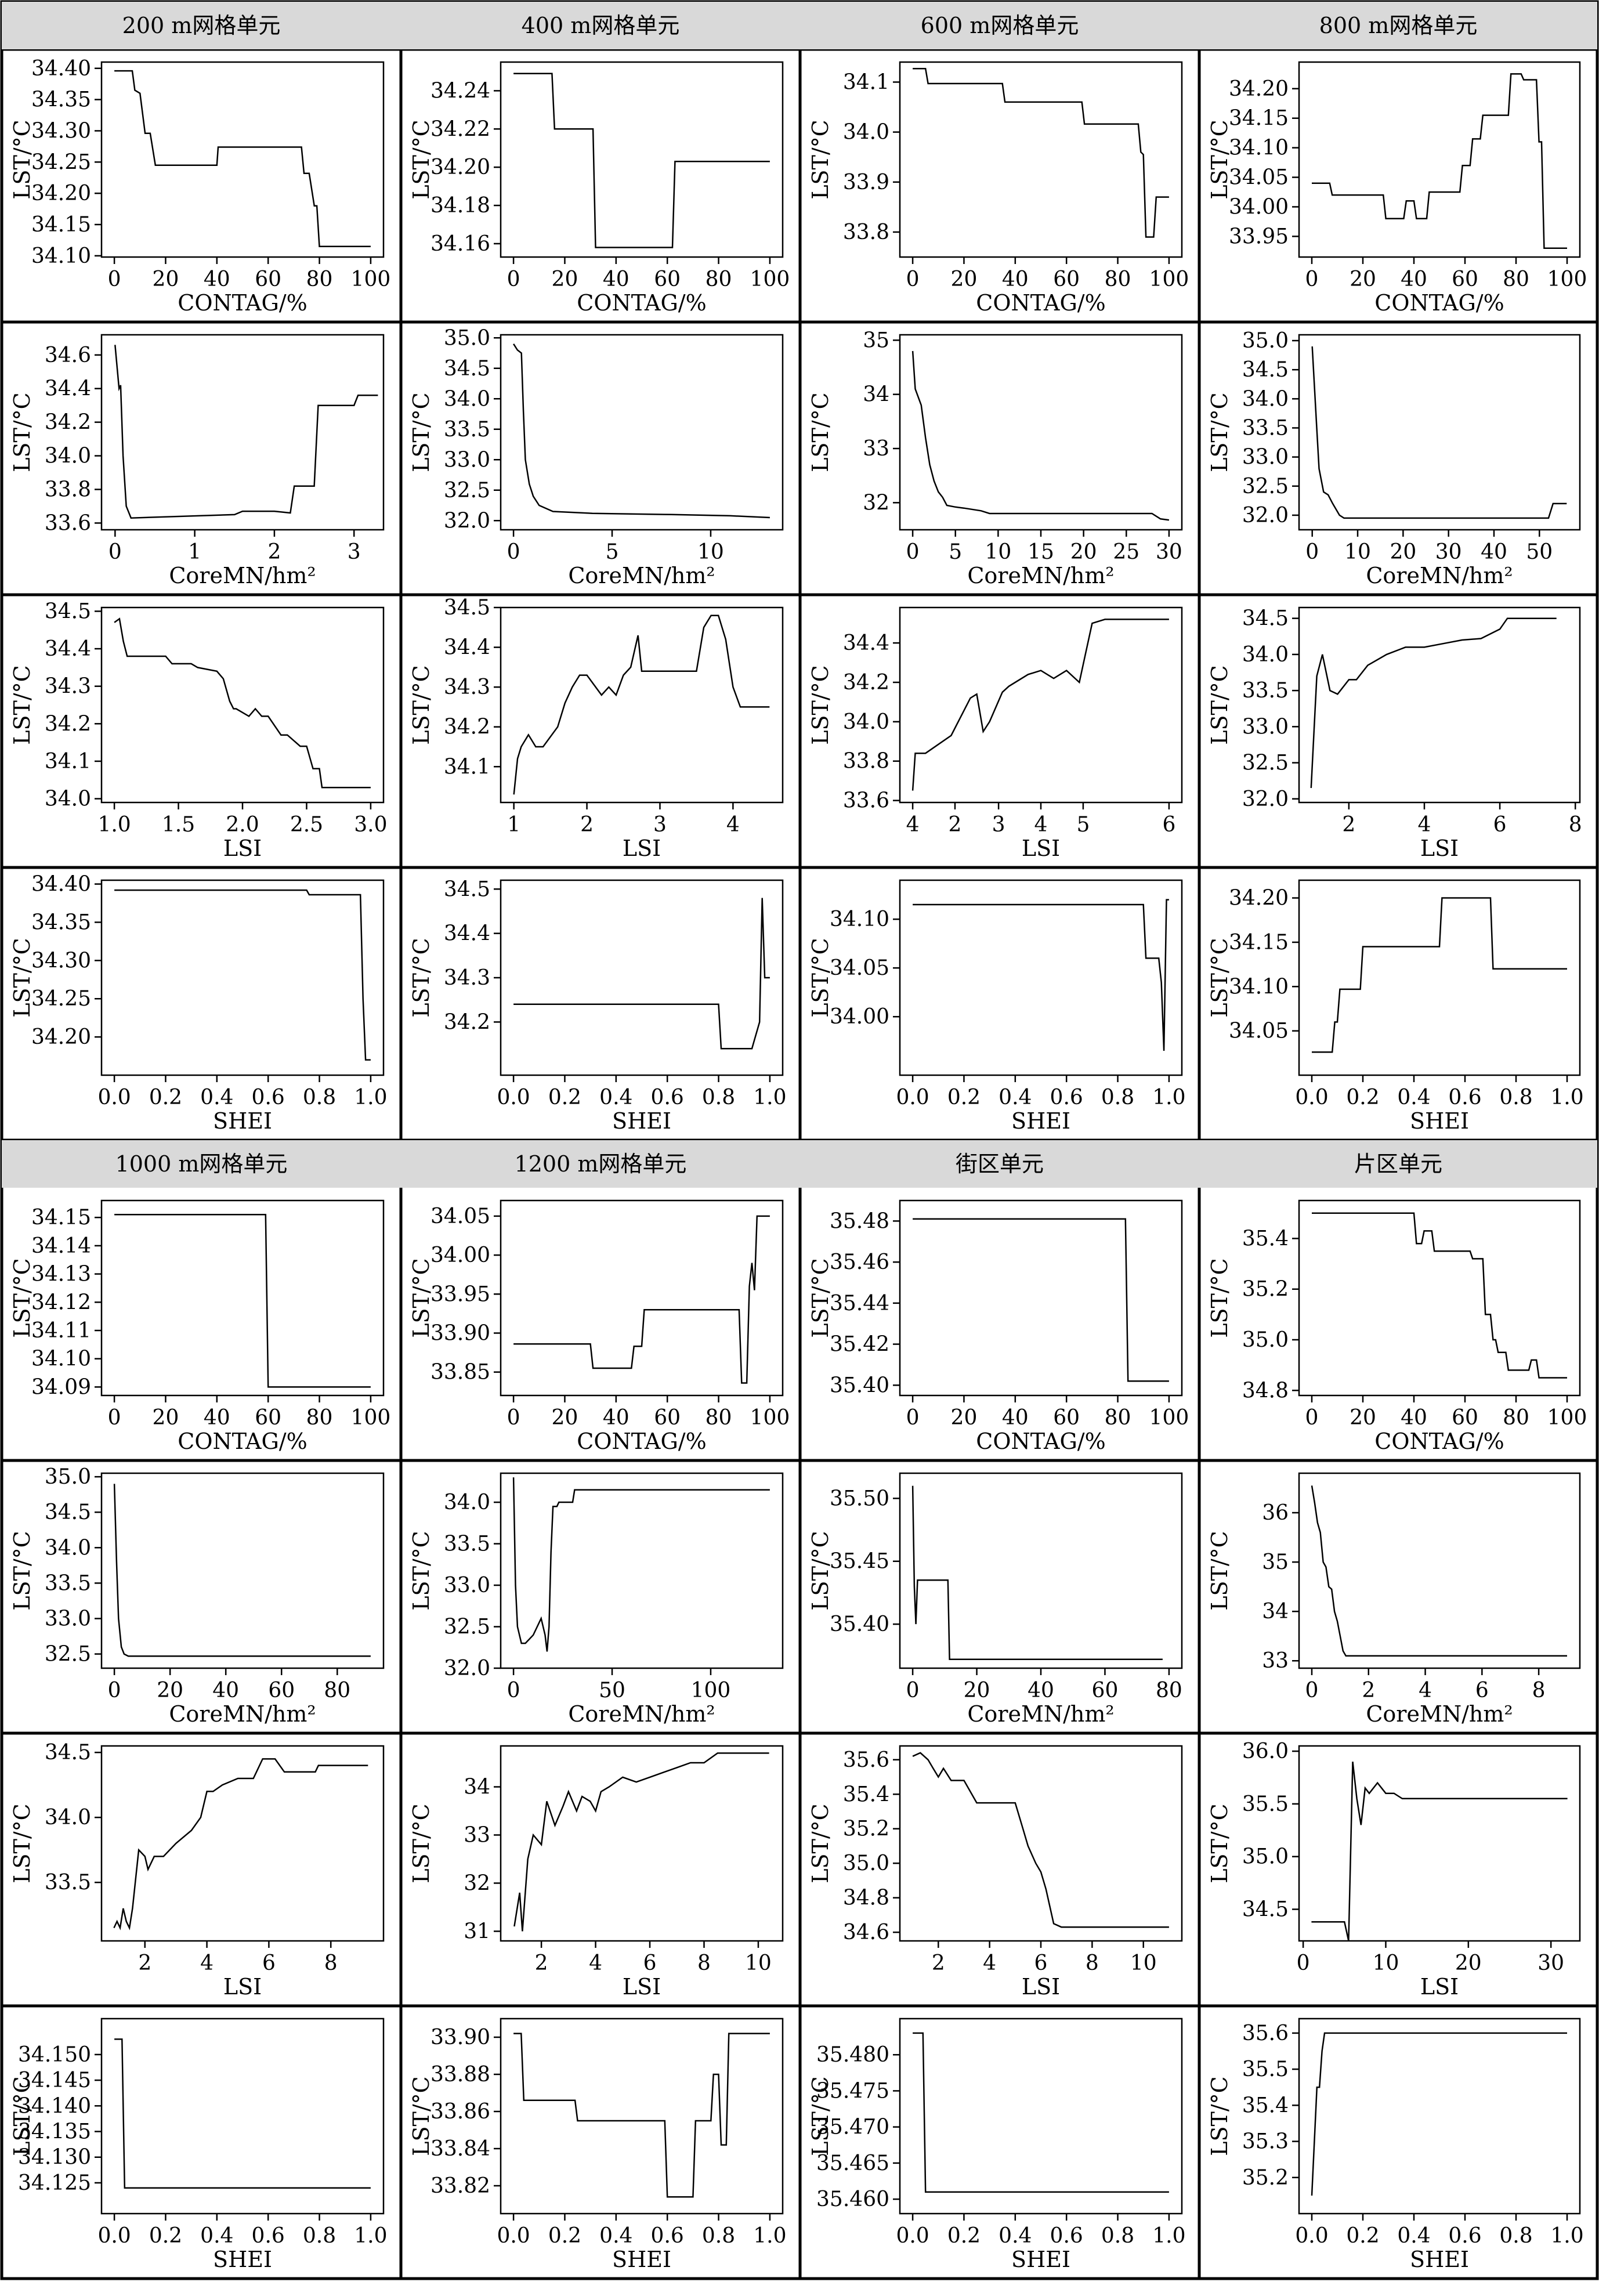 The image size is (1599, 2296). I want to click on y-tick-label: 33, so click(876, 449).